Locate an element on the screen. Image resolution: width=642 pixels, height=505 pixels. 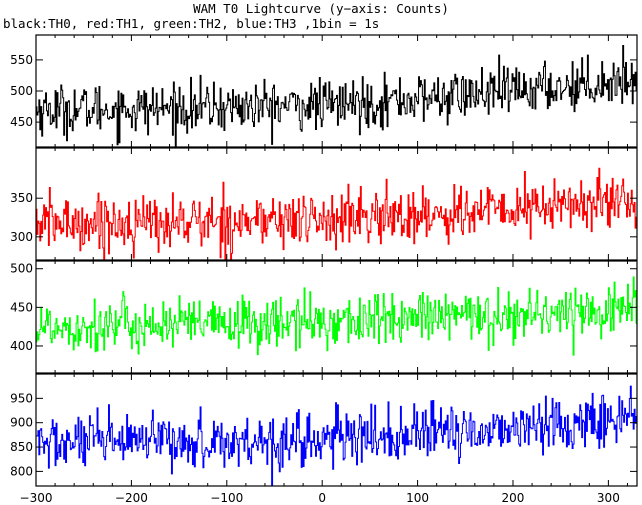
y-tick-label: 950 is located at coordinates (21, 398).